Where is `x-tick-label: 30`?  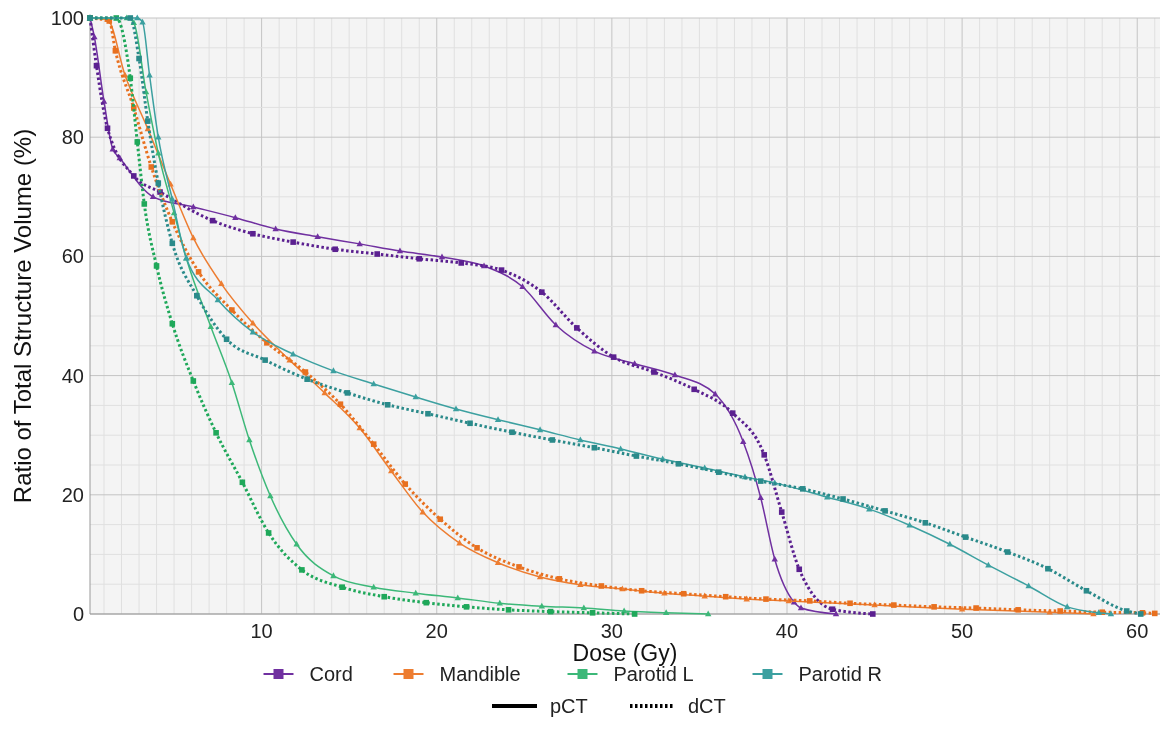
x-tick-label: 30 is located at coordinates (611, 631).